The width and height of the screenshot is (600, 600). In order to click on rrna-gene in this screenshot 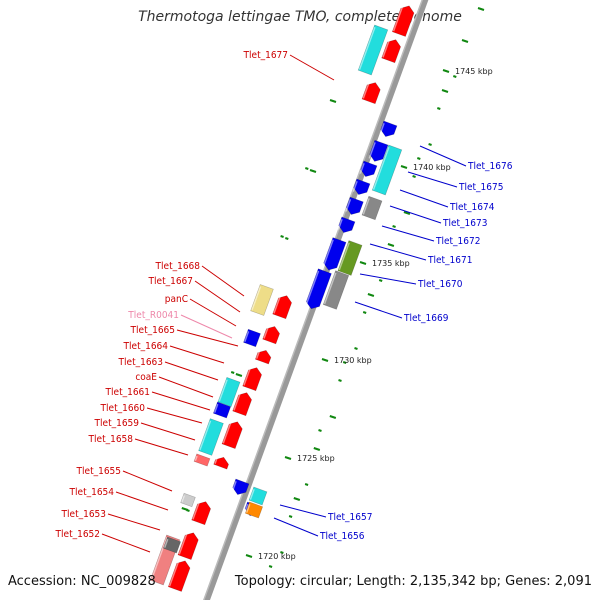, I will do `click(262, 300)`.